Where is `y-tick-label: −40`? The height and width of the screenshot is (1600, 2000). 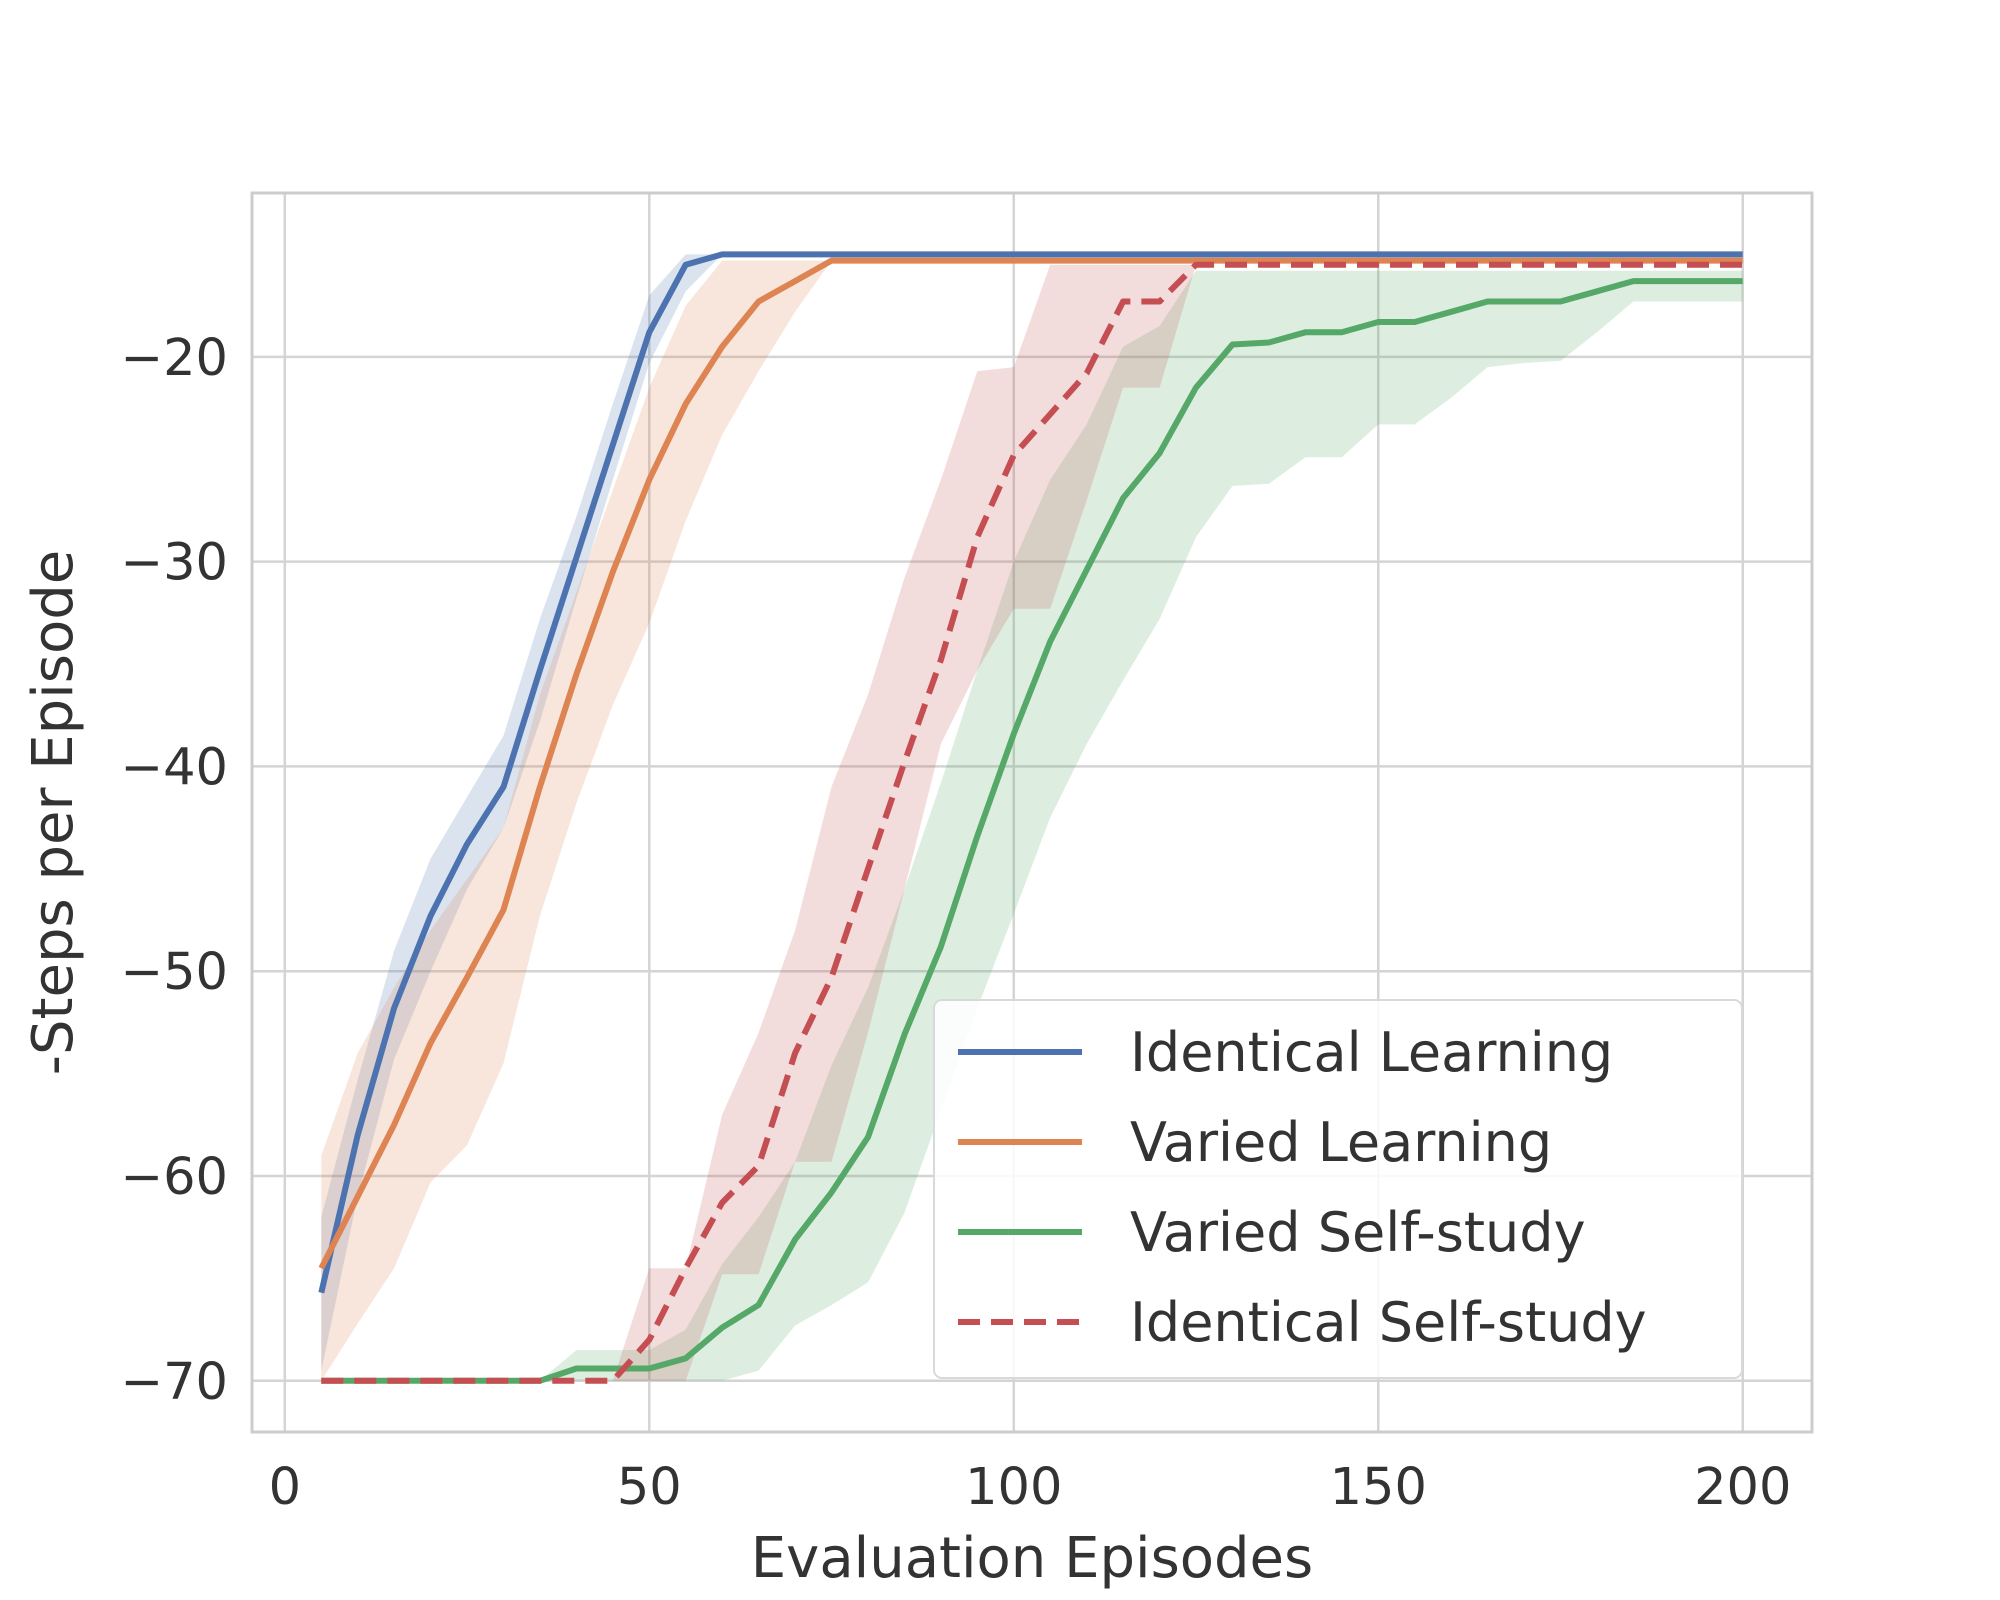
y-tick-label: −40 is located at coordinates (174, 767).